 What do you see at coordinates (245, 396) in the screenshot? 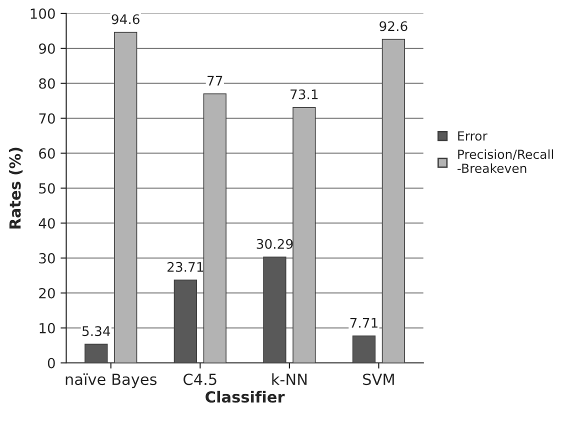
I see `x-axis-title: Classifier` at bounding box center [245, 396].